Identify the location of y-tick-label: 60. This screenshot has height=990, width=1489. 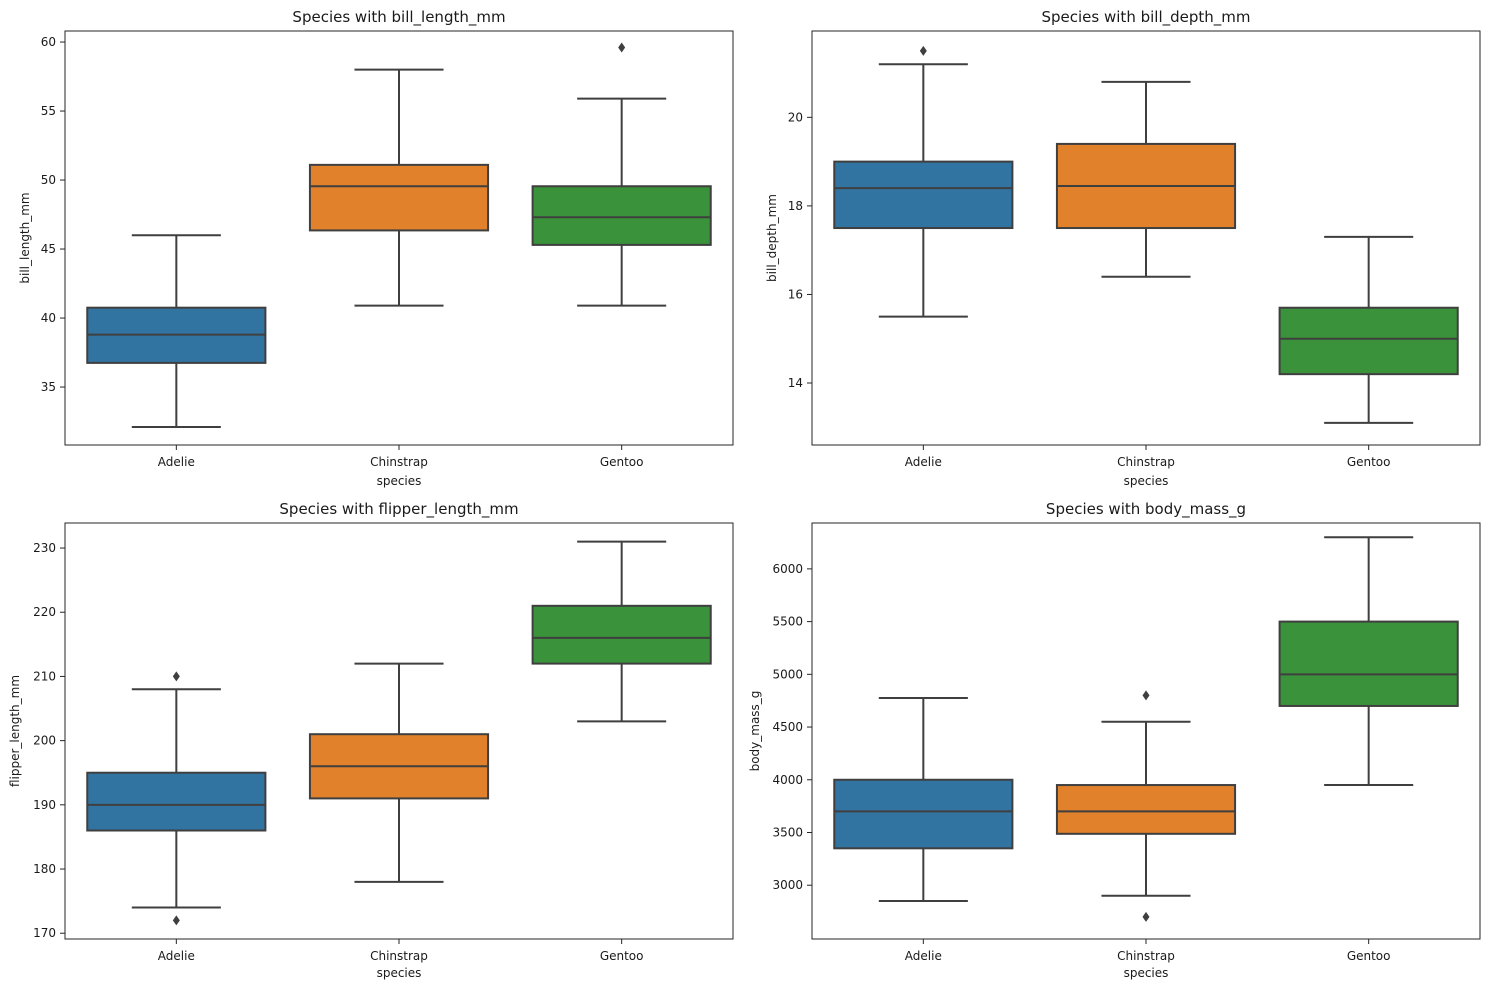
(48, 42).